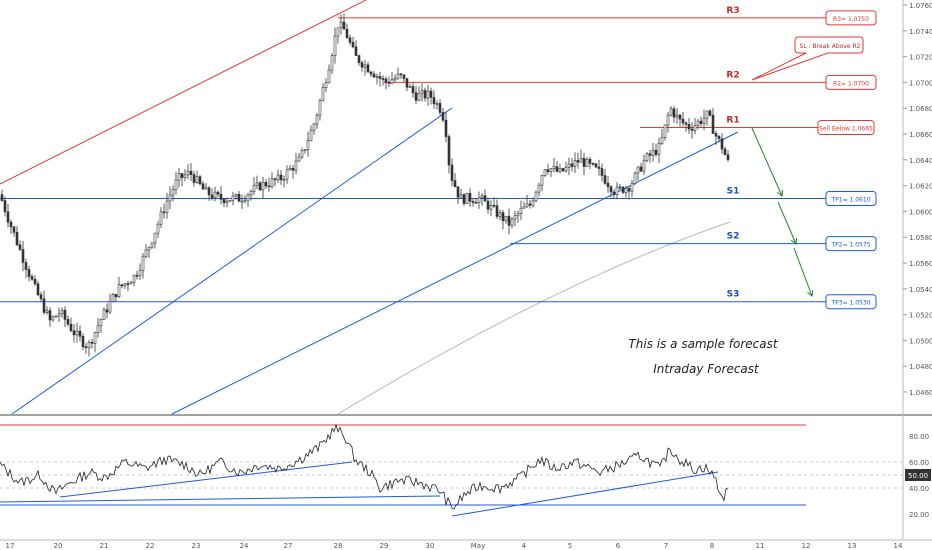 The image size is (932, 550). Describe the element at coordinates (920, 367) in the screenshot. I see `price-tick-label: 1.04800` at that location.